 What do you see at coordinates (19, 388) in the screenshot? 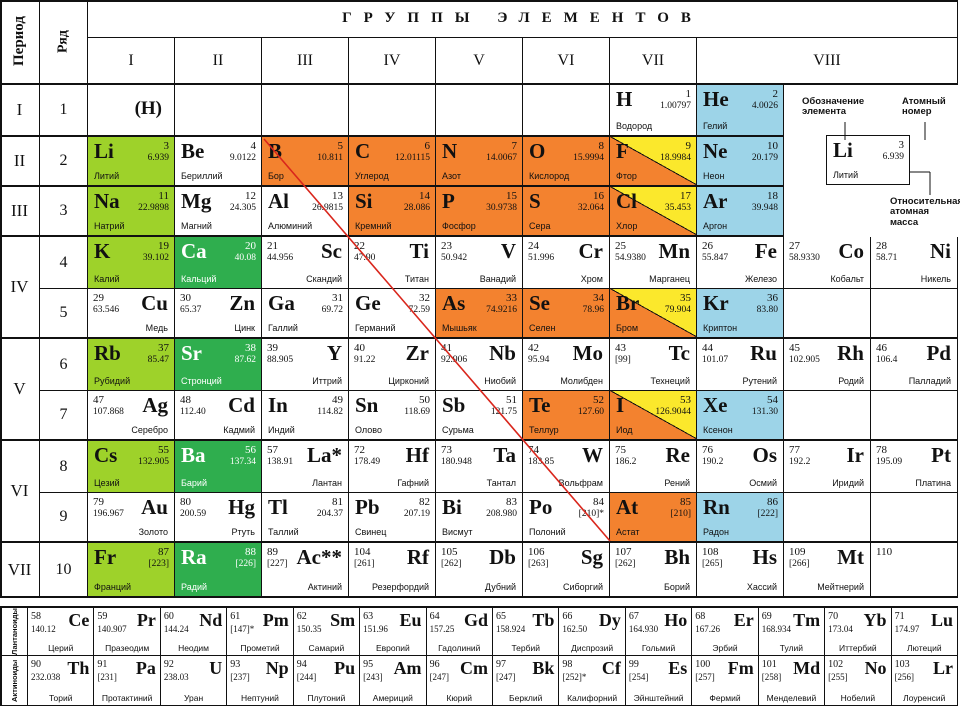
I see `period-label-text: V` at bounding box center [19, 388].